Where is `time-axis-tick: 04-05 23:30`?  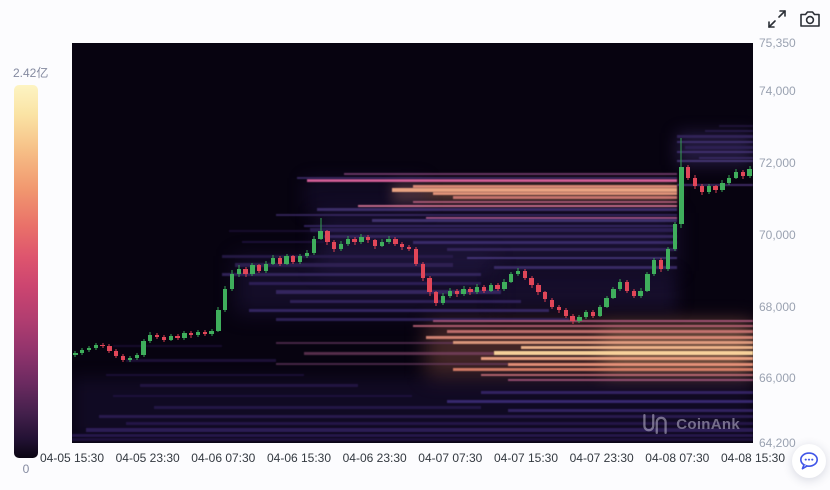 time-axis-tick: 04-05 23:30 is located at coordinates (147, 458).